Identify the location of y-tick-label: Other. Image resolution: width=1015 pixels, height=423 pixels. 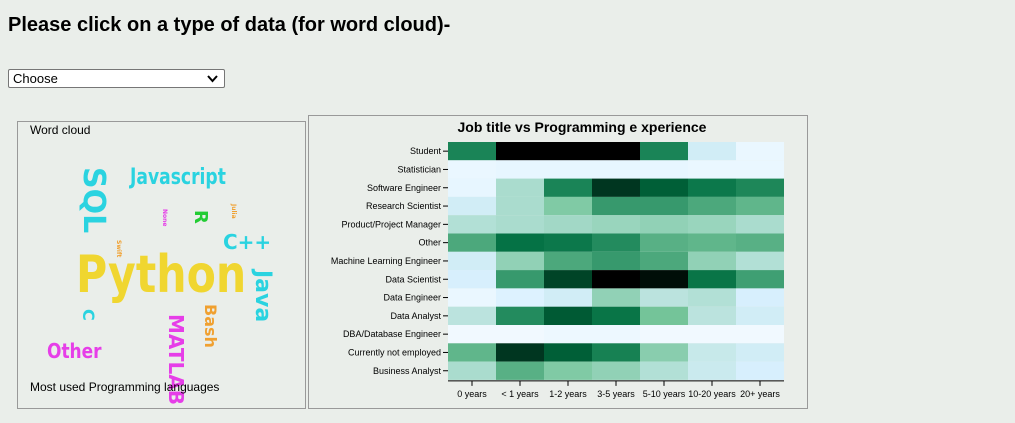
(429, 243).